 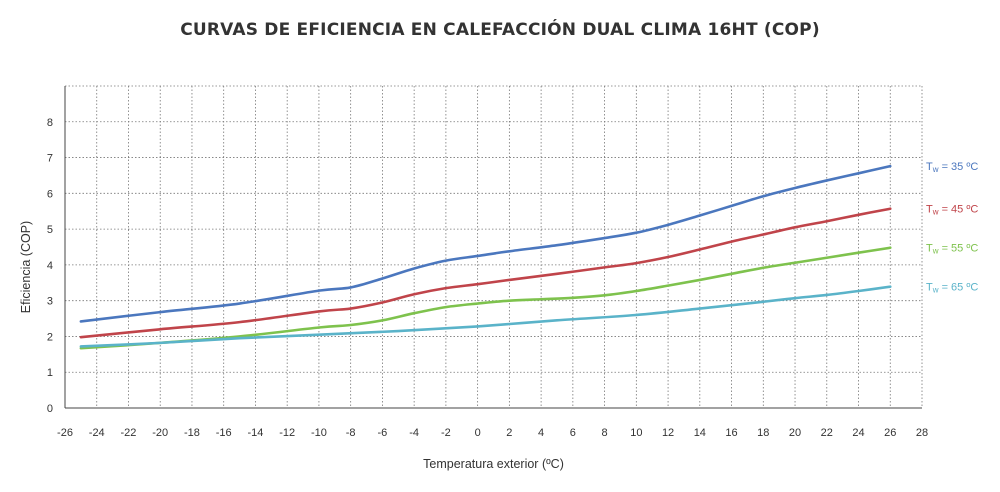 What do you see at coordinates (97, 433) in the screenshot?
I see `x-tick-label: -24` at bounding box center [97, 433].